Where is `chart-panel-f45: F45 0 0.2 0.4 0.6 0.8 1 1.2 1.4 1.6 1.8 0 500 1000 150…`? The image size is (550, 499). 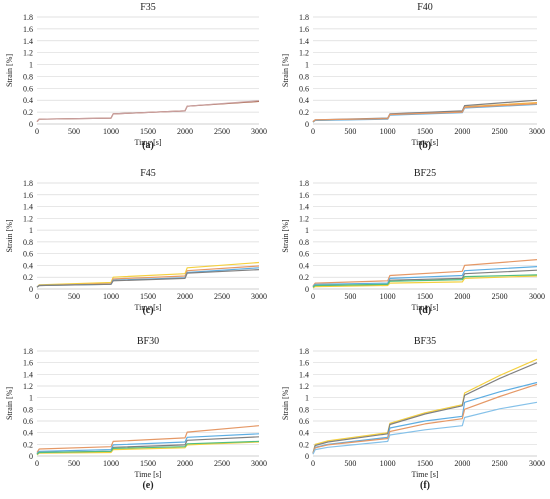 chart-panel-f45: F45 0 0.2 0.4 0.6 0.8 1 1.2 1.4 1.6 1.8 0 500 1000 150… is located at coordinates (136, 242).